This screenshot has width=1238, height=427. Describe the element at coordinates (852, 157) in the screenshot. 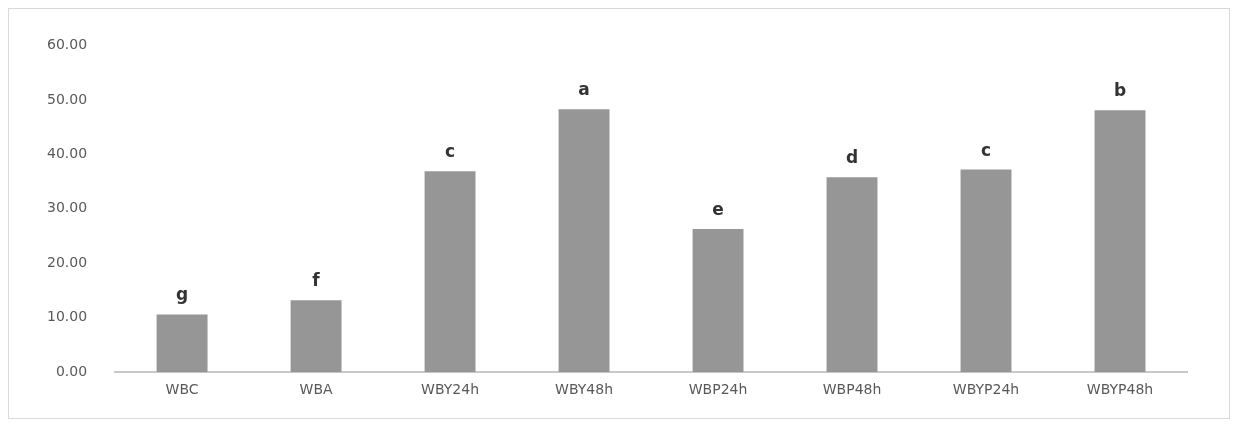

I see `annotation: d` at that location.